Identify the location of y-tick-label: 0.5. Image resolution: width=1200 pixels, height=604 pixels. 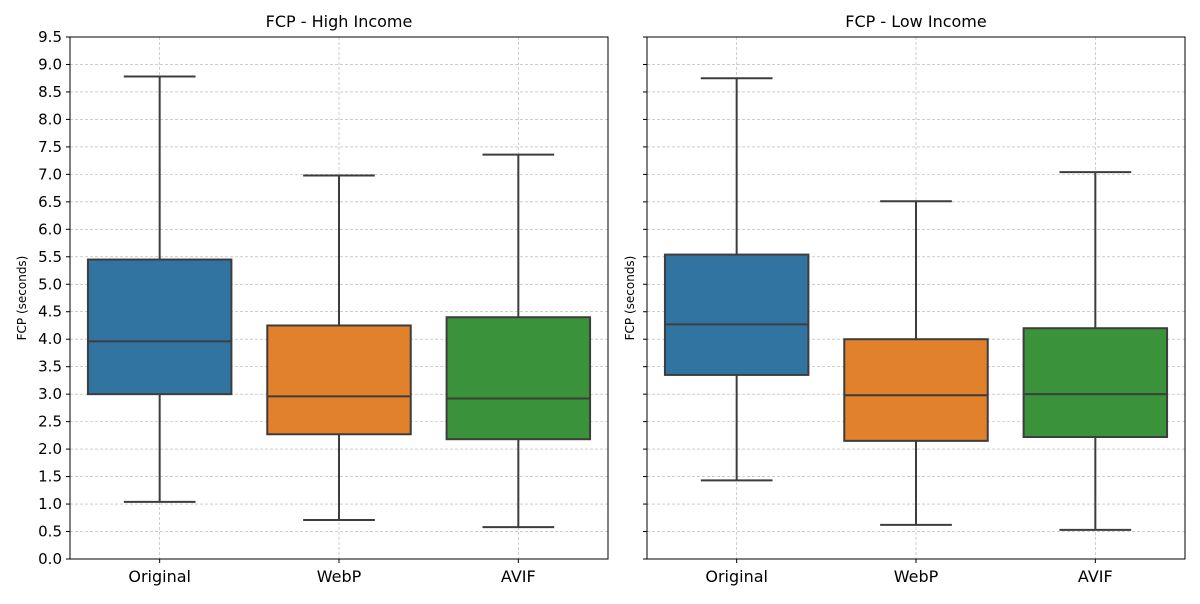
(50, 532).